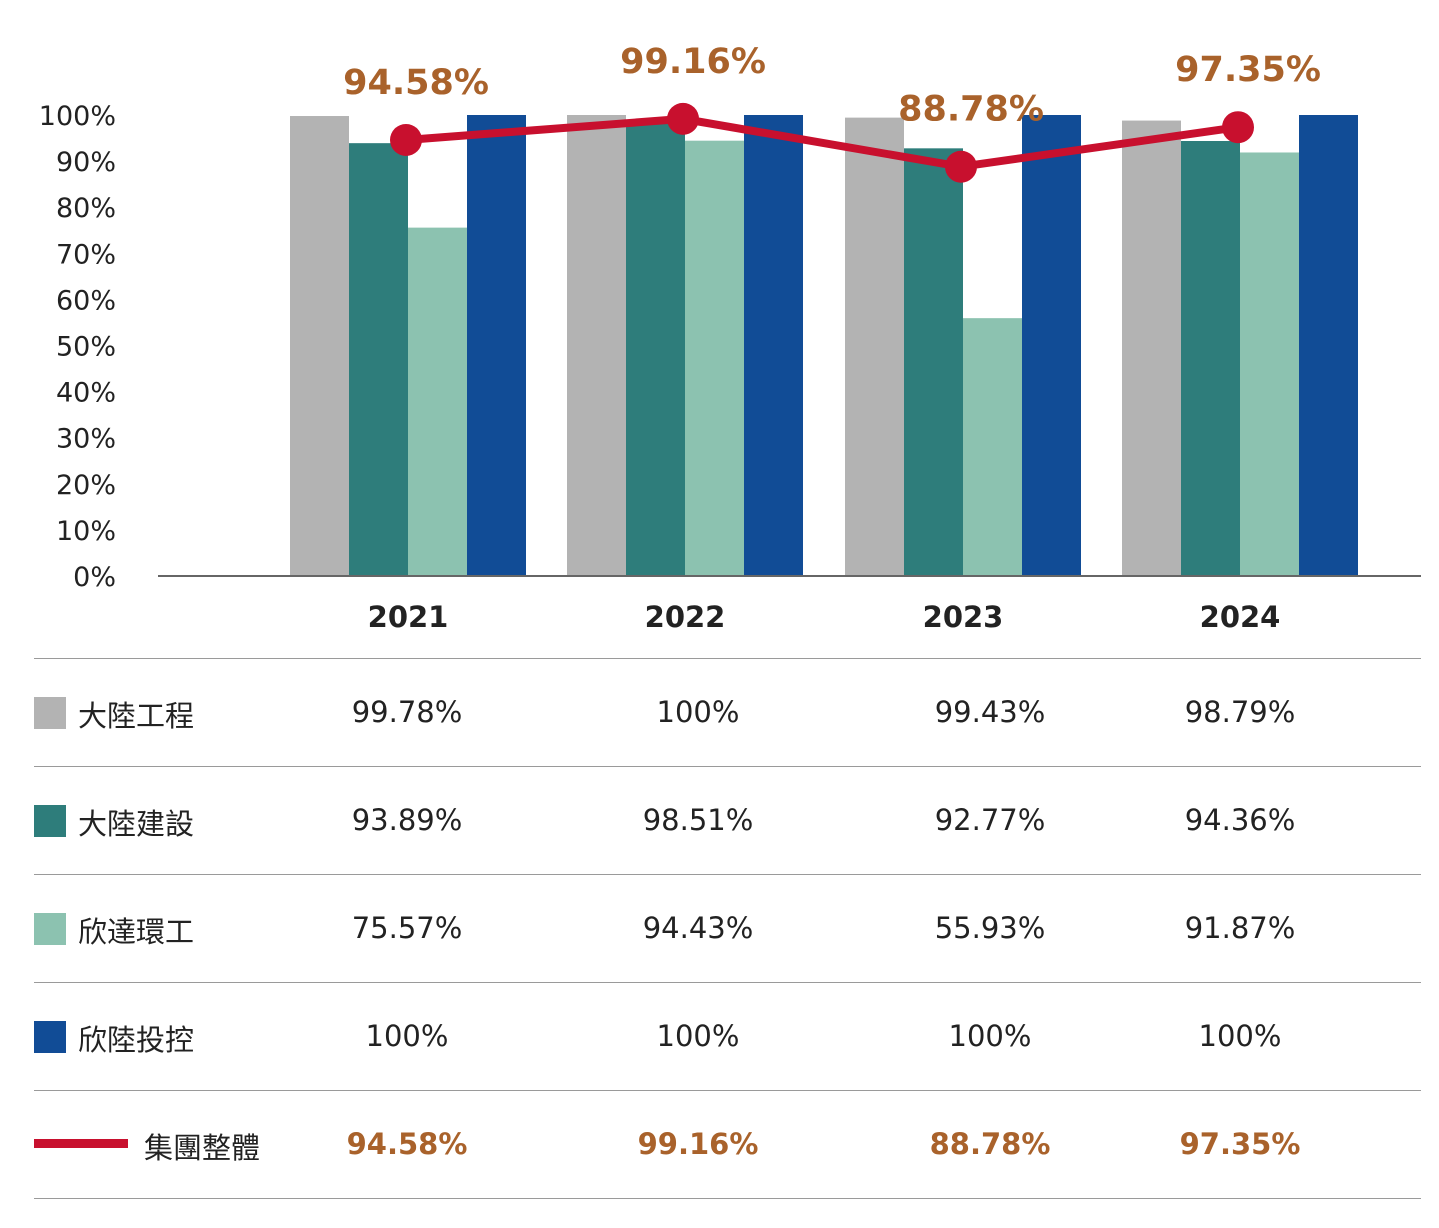  What do you see at coordinates (698, 820) in the screenshot?
I see `table-cell: 98.51%` at bounding box center [698, 820].